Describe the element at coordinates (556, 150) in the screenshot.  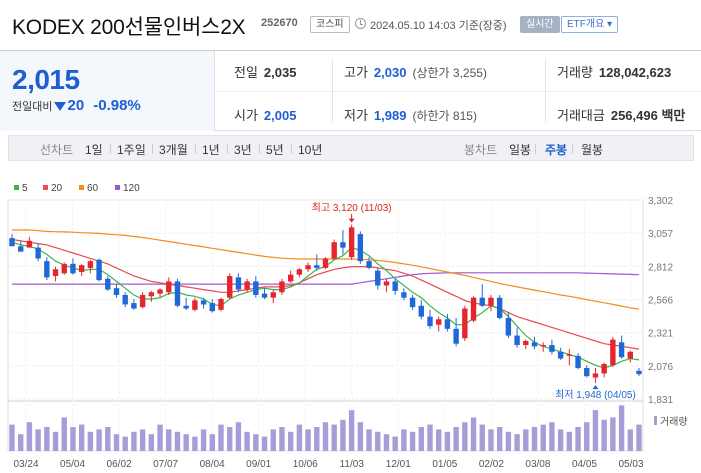
I see `candle-weekly: 주봉` at that location.